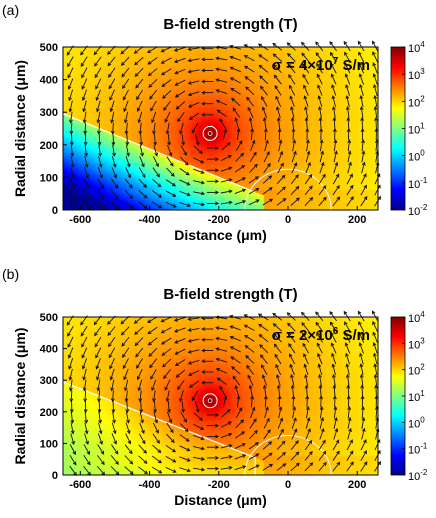  I want to click on y-tick-label: 300, so click(49, 381).